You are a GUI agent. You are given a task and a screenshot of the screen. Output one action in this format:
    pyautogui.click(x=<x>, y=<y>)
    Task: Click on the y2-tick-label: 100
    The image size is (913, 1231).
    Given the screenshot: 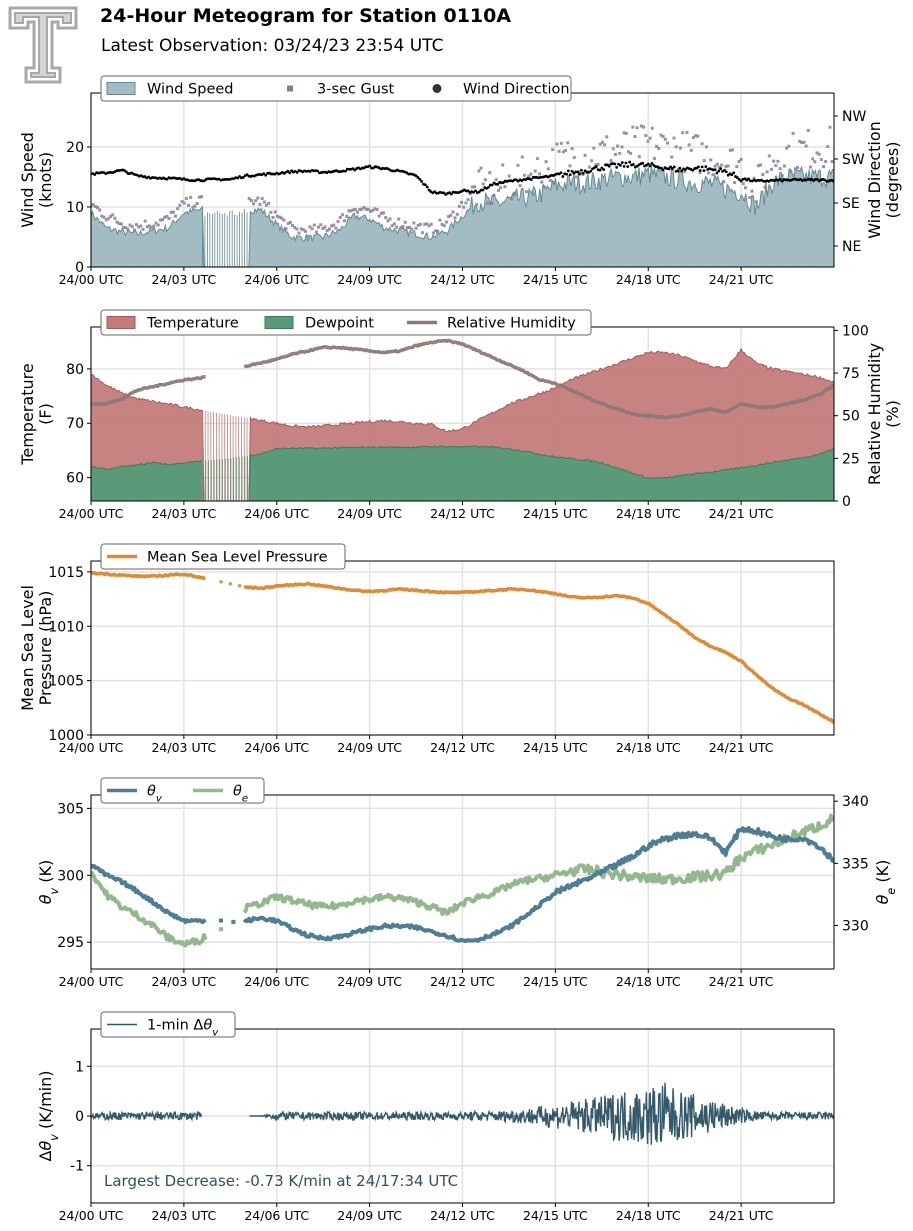 What is the action you would take?
    pyautogui.click(x=855, y=331)
    